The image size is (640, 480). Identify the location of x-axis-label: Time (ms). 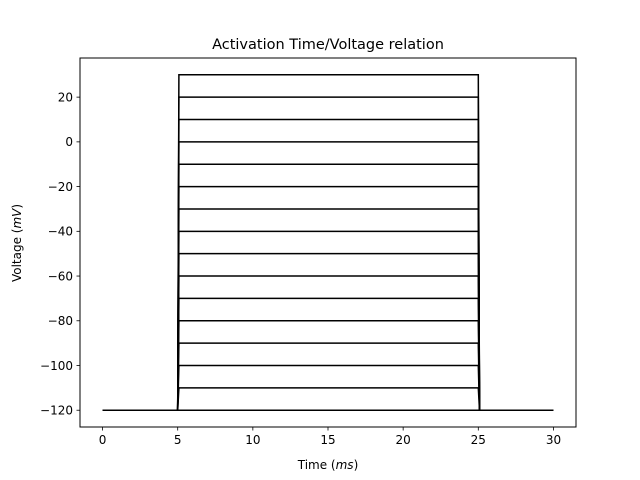
(328, 465).